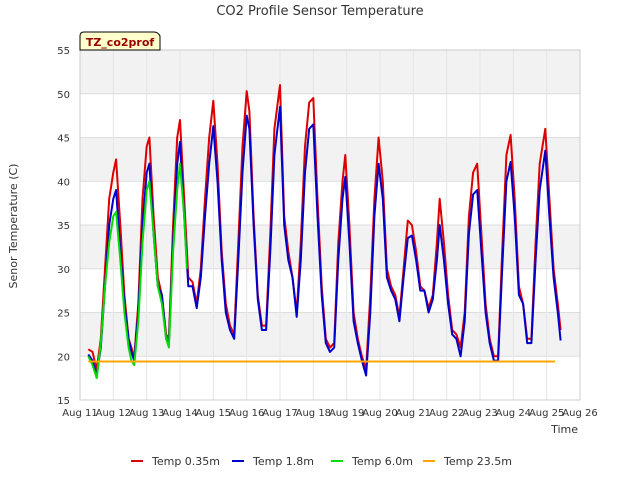 The image size is (640, 480). Describe the element at coordinates (63, 270) in the screenshot. I see `y-tick-label: 30` at that location.